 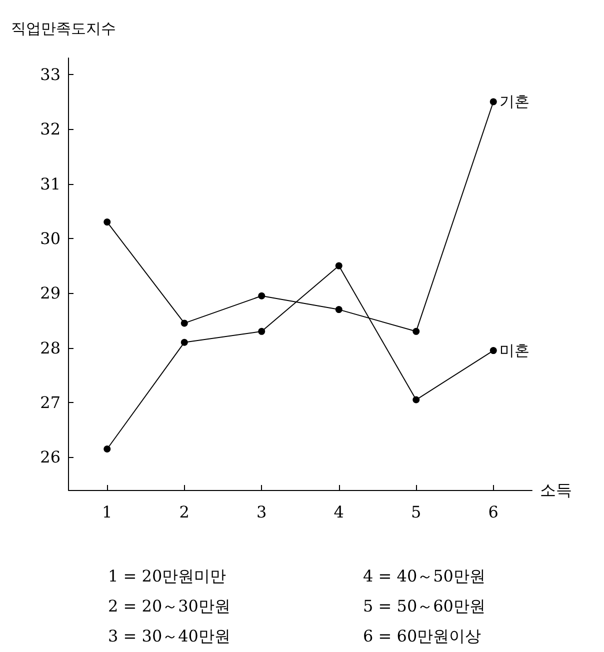 What do you see at coordinates (184, 512) in the screenshot?
I see `x-tick-label: 2` at bounding box center [184, 512].